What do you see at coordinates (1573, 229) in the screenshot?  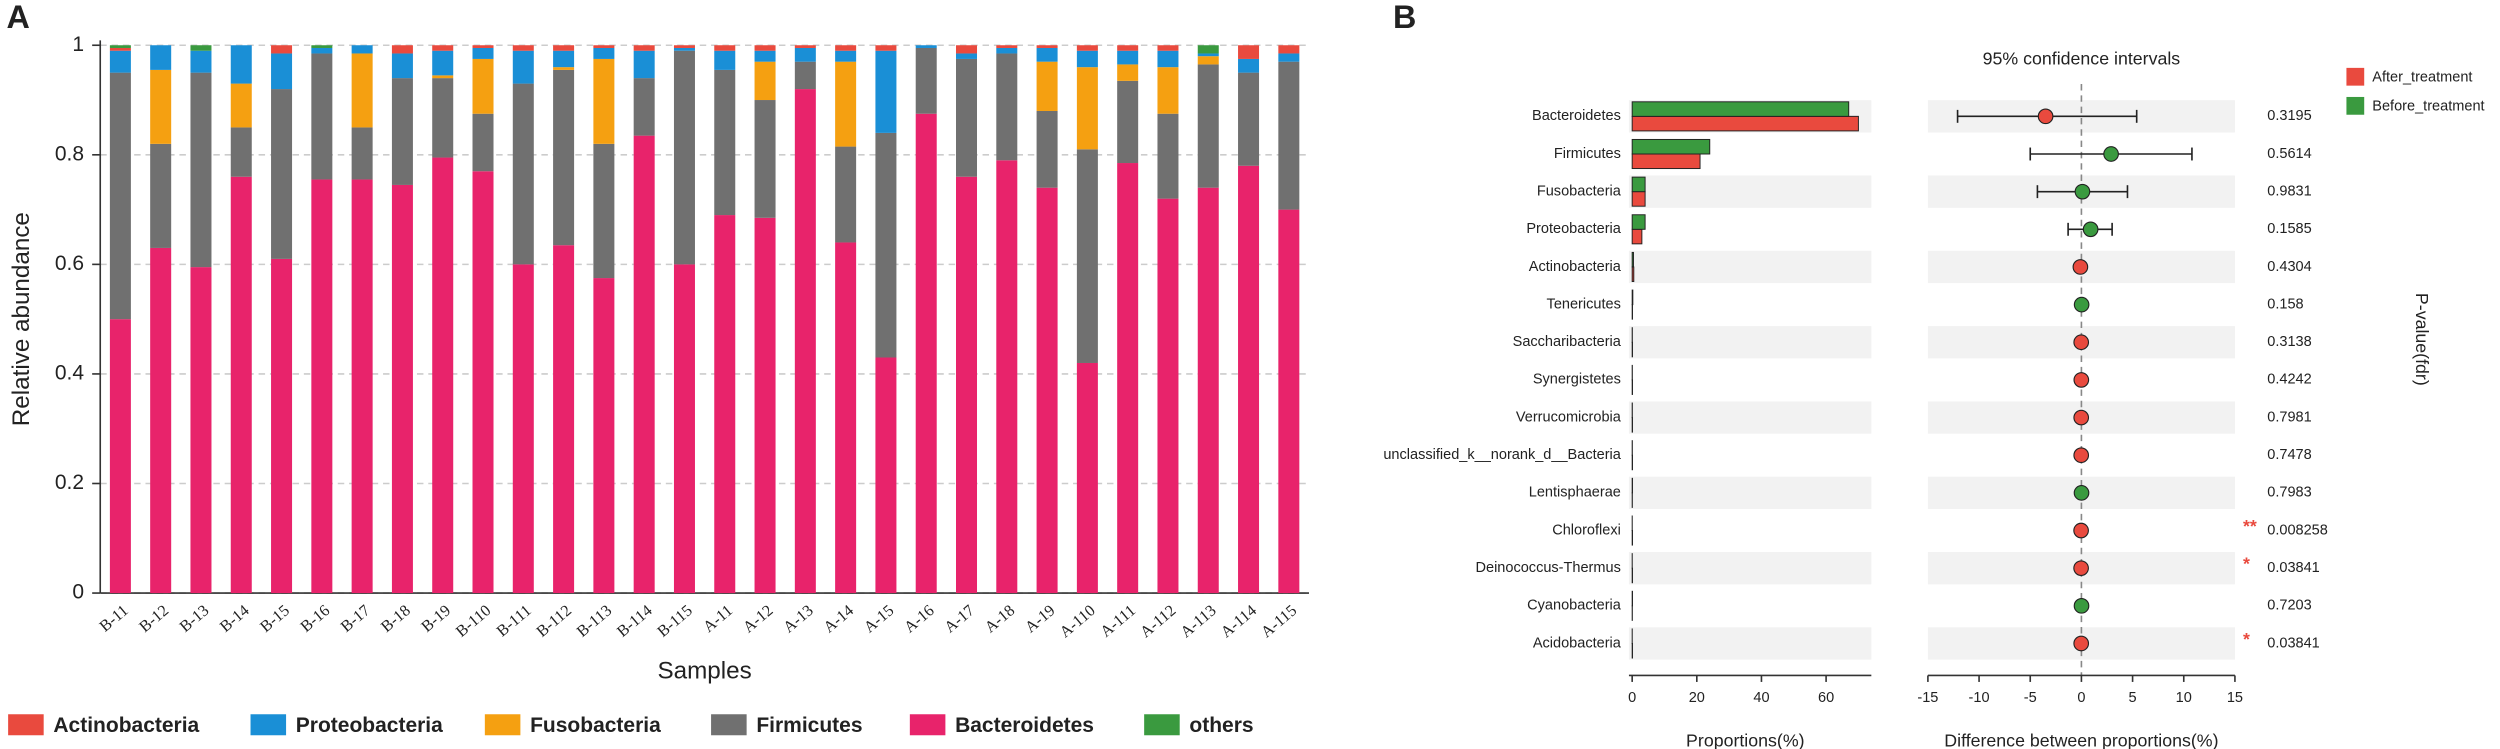 I see `category-label: Proteobacteria` at bounding box center [1573, 229].